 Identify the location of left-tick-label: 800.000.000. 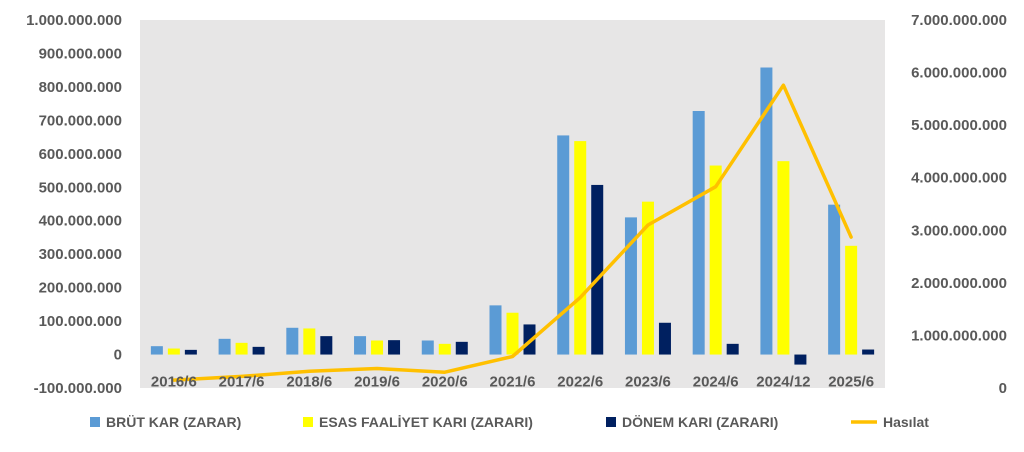
(80, 87).